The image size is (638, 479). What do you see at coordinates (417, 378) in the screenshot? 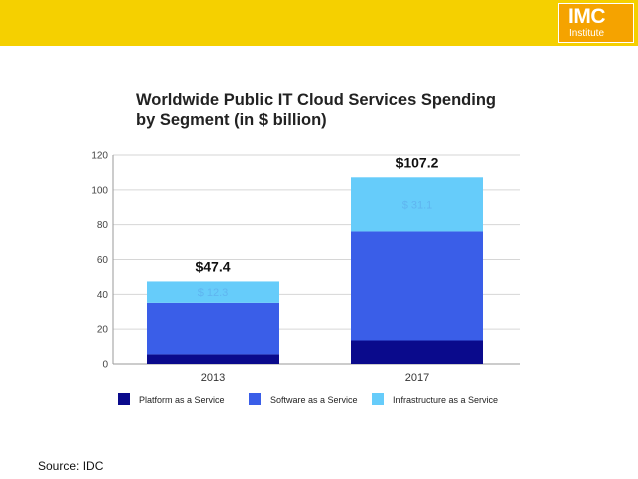
I see `x-tick-label: 2017` at bounding box center [417, 378].